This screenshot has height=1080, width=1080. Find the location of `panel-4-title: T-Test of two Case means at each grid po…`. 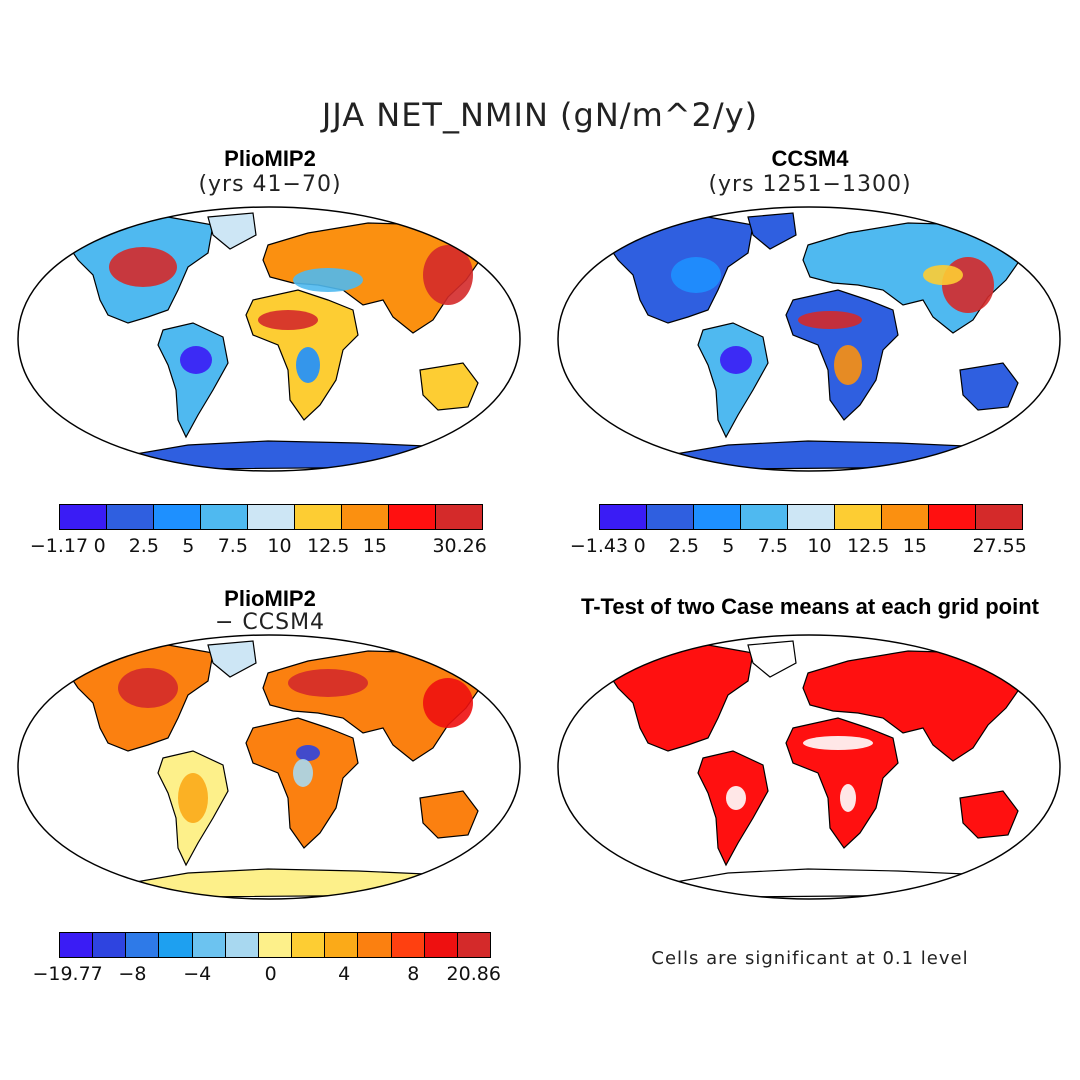

panel-4-title: T-Test of two Case means at each grid po… is located at coordinates (809, 606).